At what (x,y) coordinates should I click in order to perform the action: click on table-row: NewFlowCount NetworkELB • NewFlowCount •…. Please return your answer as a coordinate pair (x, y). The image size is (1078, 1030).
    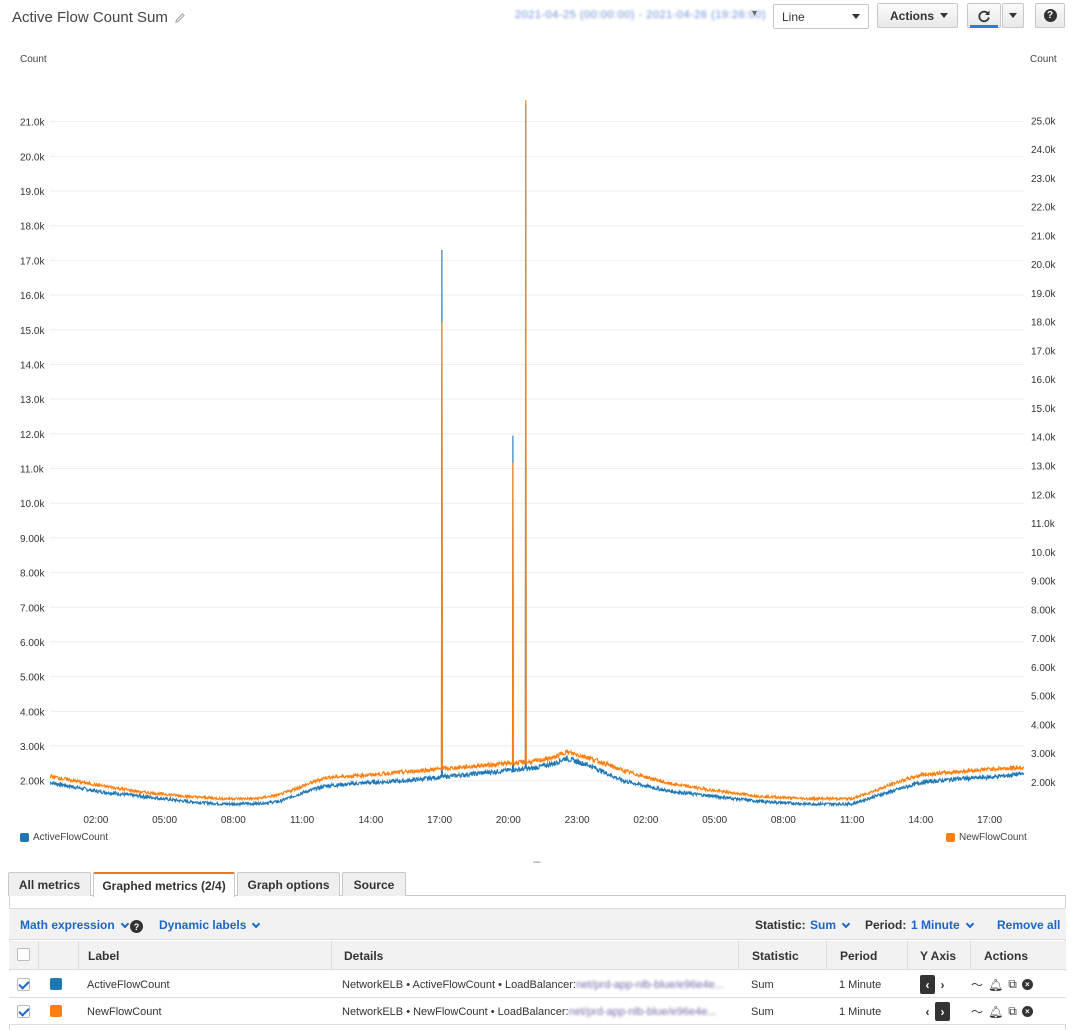
    Looking at the image, I should click on (537, 1011).